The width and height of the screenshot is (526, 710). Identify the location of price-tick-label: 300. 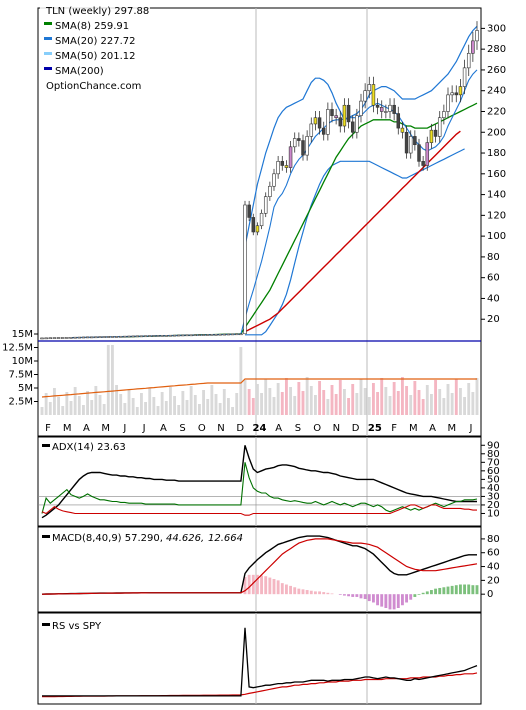
(496, 28).